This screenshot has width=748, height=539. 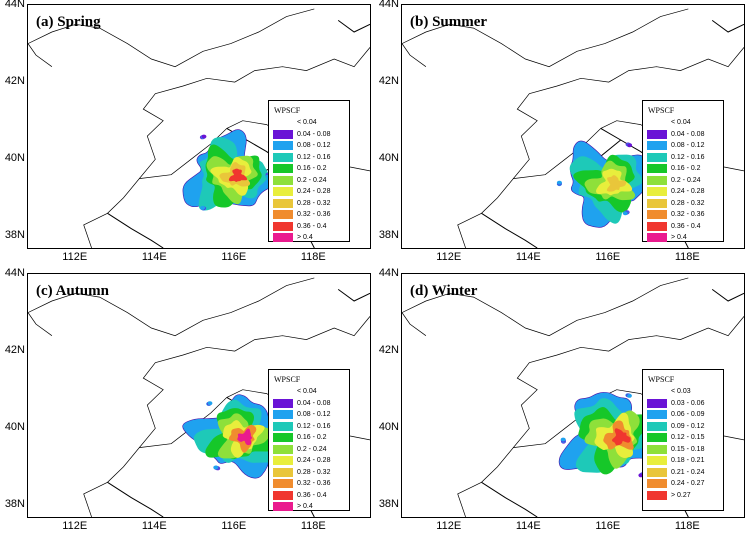 I want to click on legend-label: > 0.4, so click(x=305, y=237).